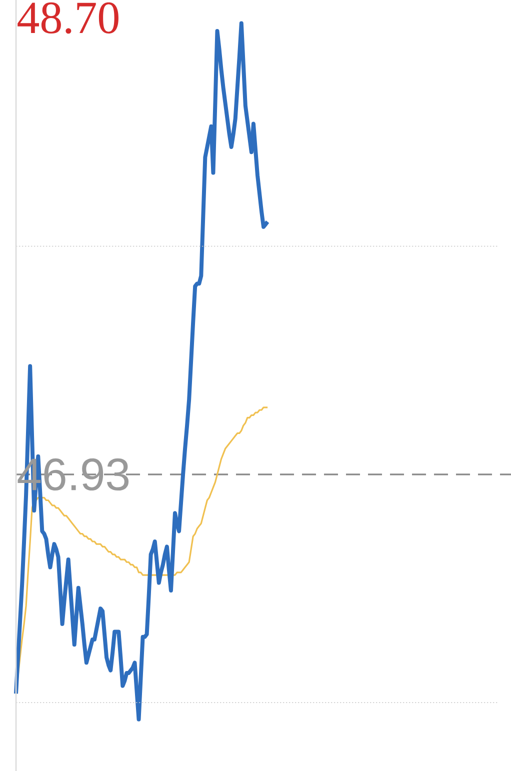 This screenshot has width=511, height=771. Describe the element at coordinates (68, 18) in the screenshot. I see `y-tick-label: 48.70` at that location.